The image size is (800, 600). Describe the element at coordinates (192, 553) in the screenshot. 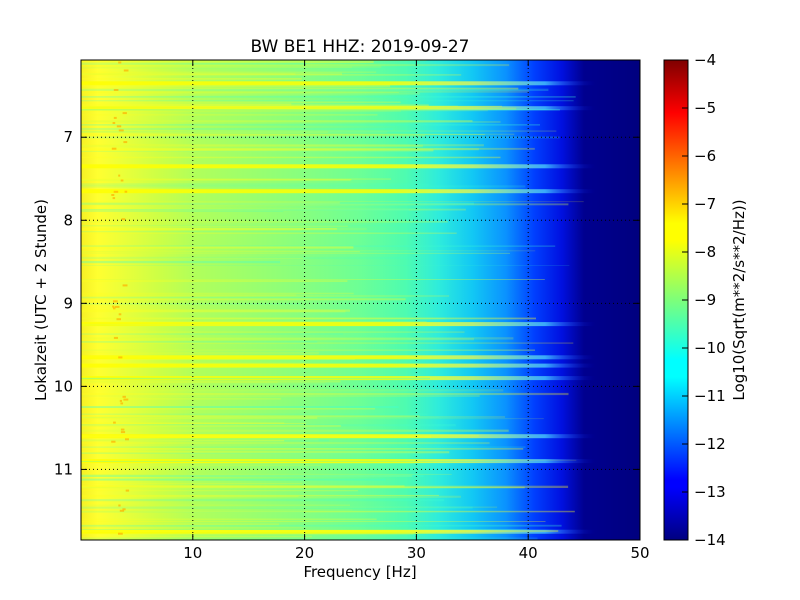

I see `x-tick-label: 10` at that location.